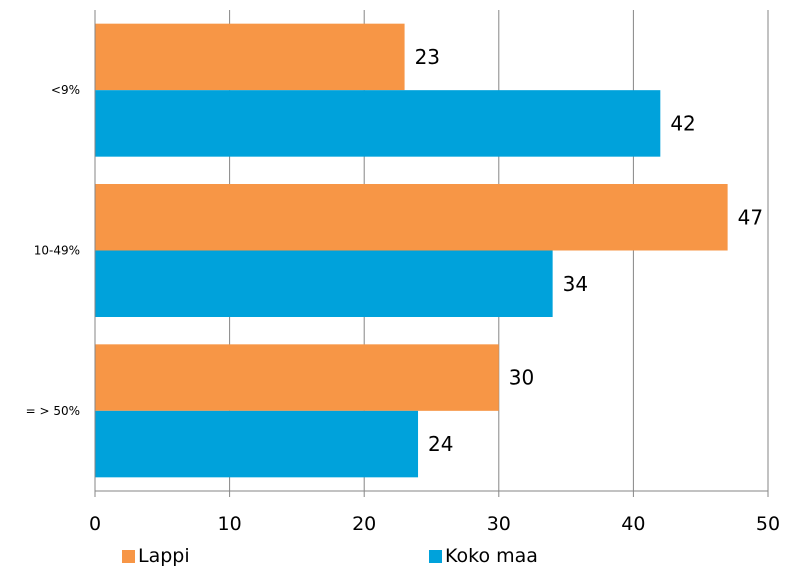 This screenshot has height=576, width=792. What do you see at coordinates (230, 524) in the screenshot?
I see `x-tick-label-10: 10` at bounding box center [230, 524].